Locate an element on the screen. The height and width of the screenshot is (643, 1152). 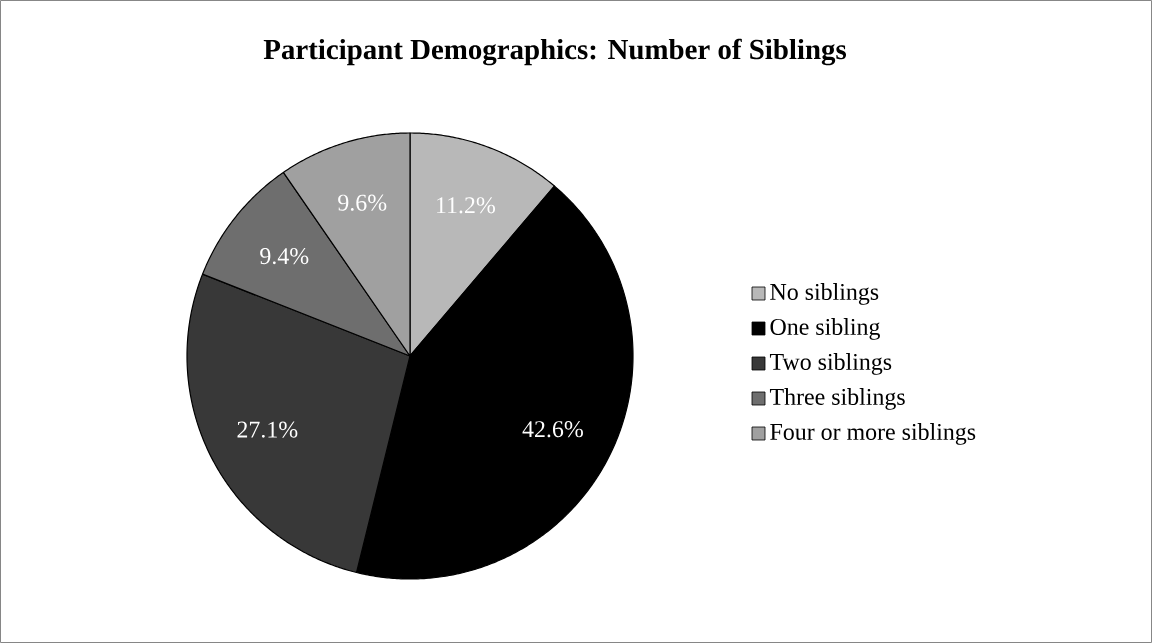
legend-label: Two siblings is located at coordinates (830, 364).